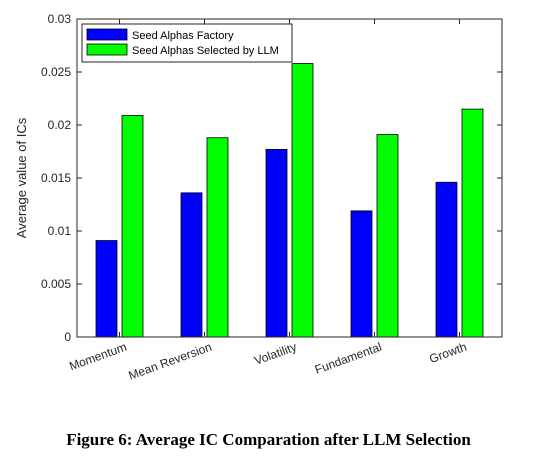  Describe the element at coordinates (205, 51) in the screenshot. I see `legend-label: Seed Alphas Selected by LLM` at that location.